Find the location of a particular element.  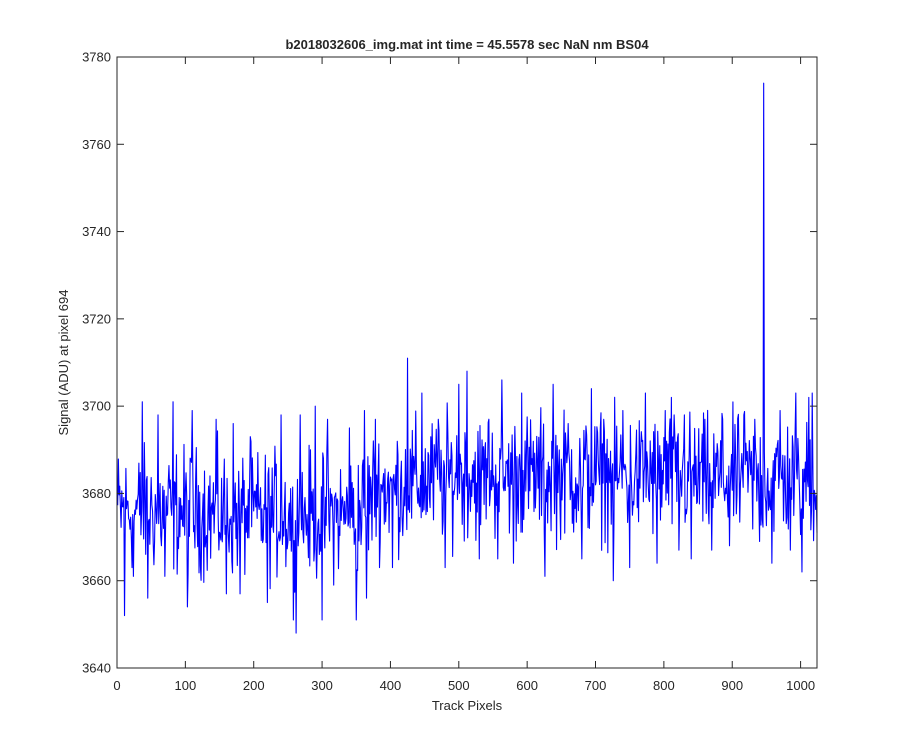

x-tick-label: 700 is located at coordinates (596, 685).